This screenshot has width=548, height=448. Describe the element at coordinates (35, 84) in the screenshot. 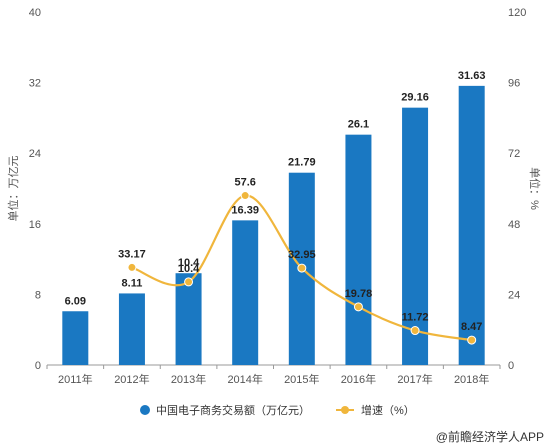

I see `y-left-tick-label: 32` at that location.